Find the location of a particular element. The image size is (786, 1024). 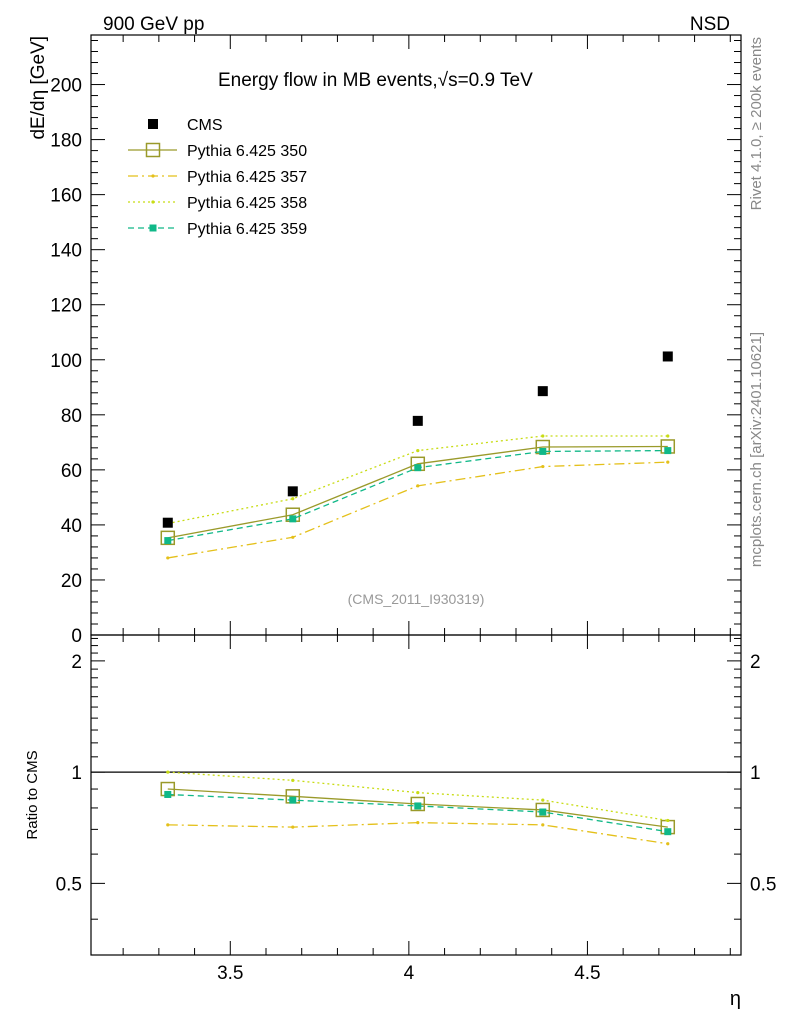

legend-label-pythia-6-425-359: Pythia 6.425 359 is located at coordinates (247, 229).